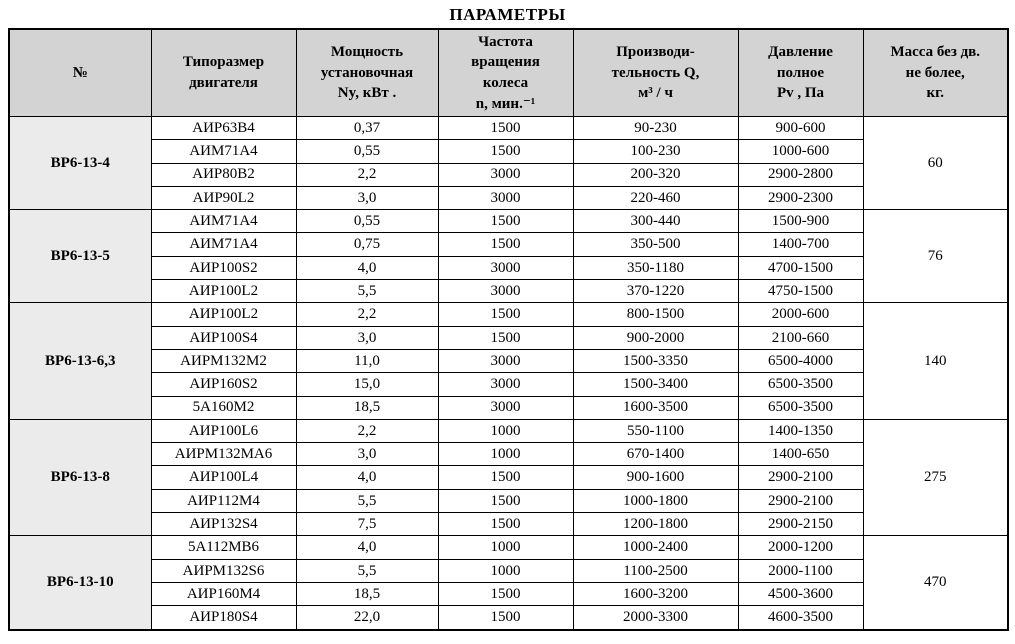  What do you see at coordinates (800, 361) in the screenshot?
I see `pressure-cell: 6500-4000` at bounding box center [800, 361].